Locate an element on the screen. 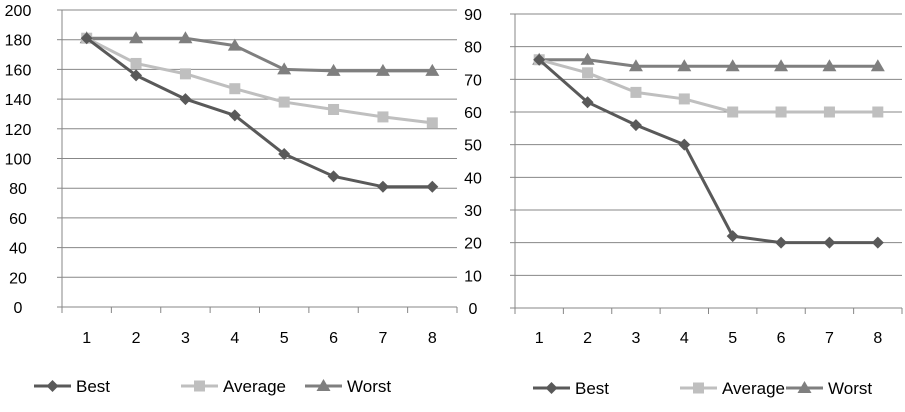  x-tick-label: 7 is located at coordinates (382, 338).